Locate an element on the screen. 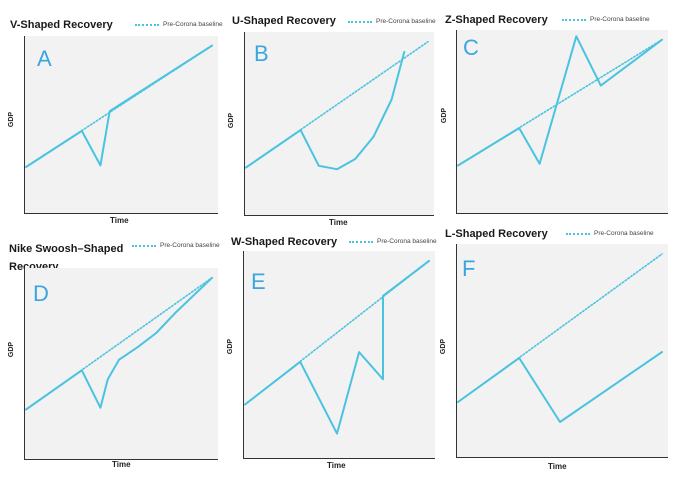 This screenshot has width=677, height=486. panel-letter: A is located at coordinates (44, 58).